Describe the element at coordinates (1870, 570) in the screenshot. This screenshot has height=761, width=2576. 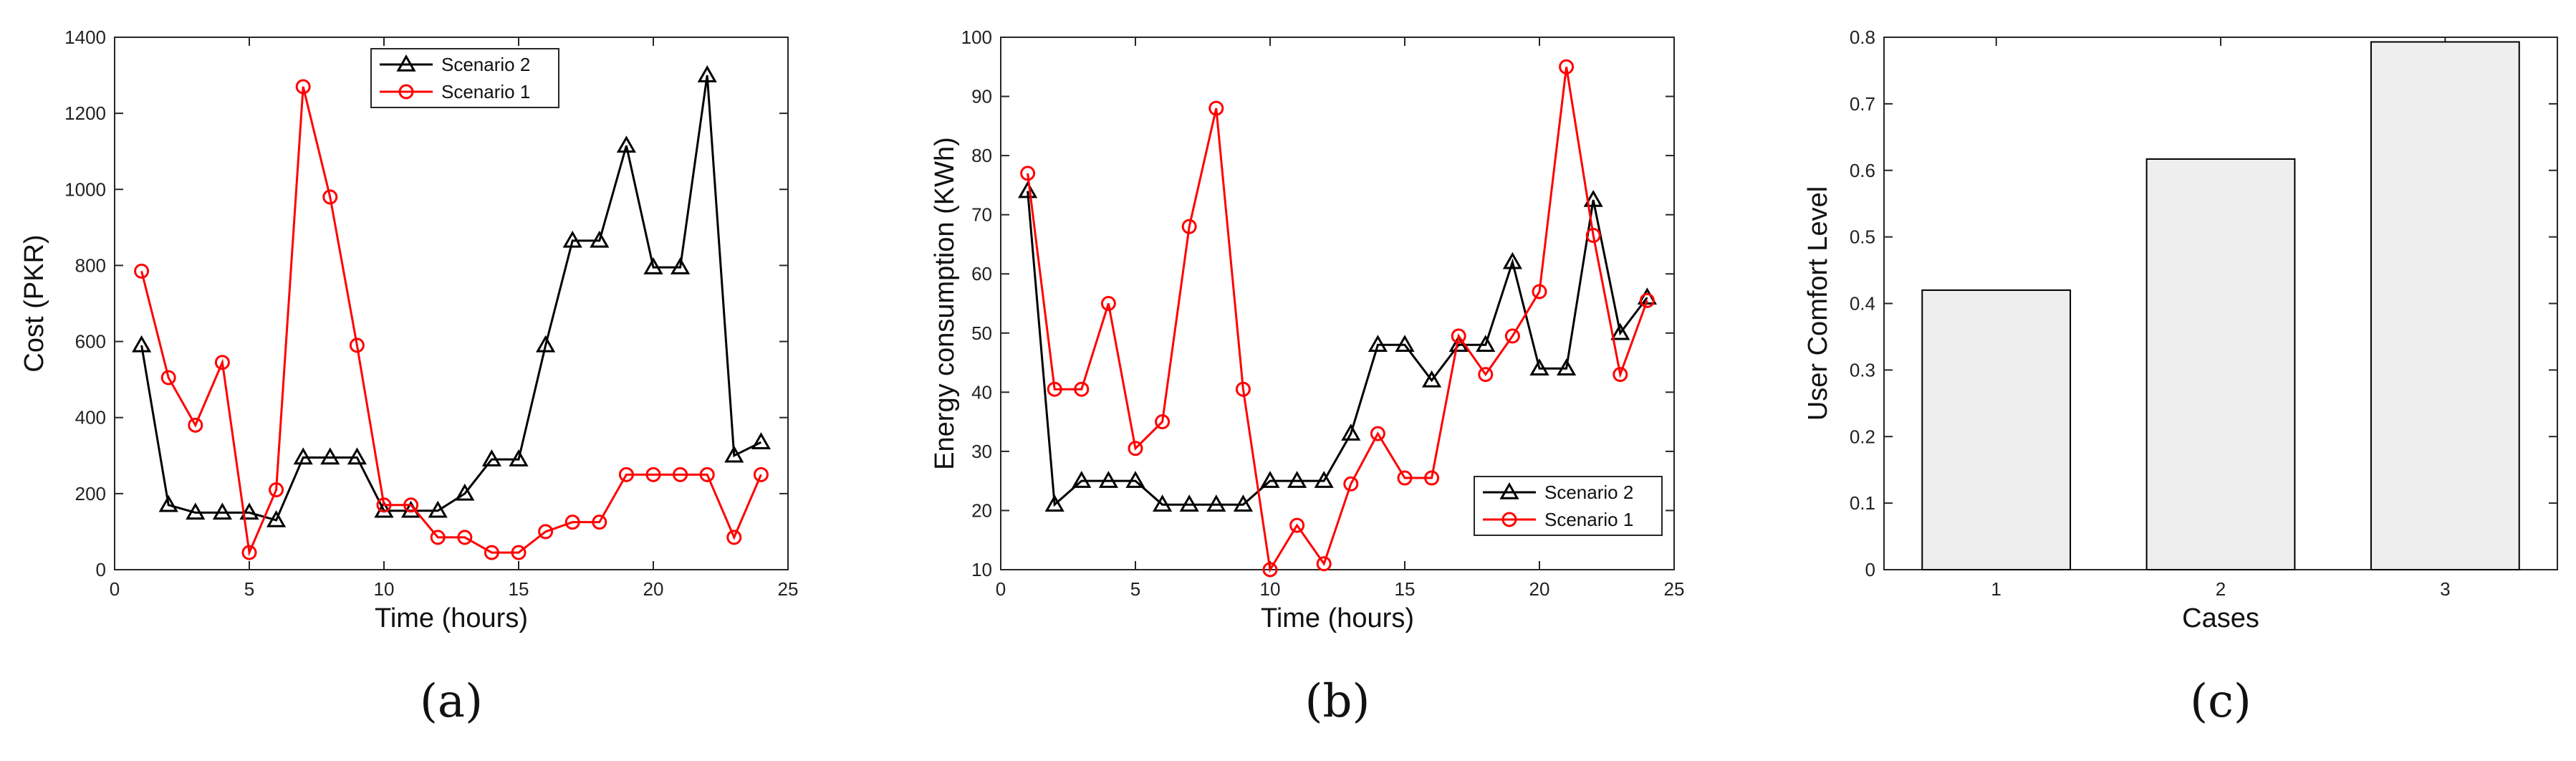
I see `y-tick-label: 0` at that location.